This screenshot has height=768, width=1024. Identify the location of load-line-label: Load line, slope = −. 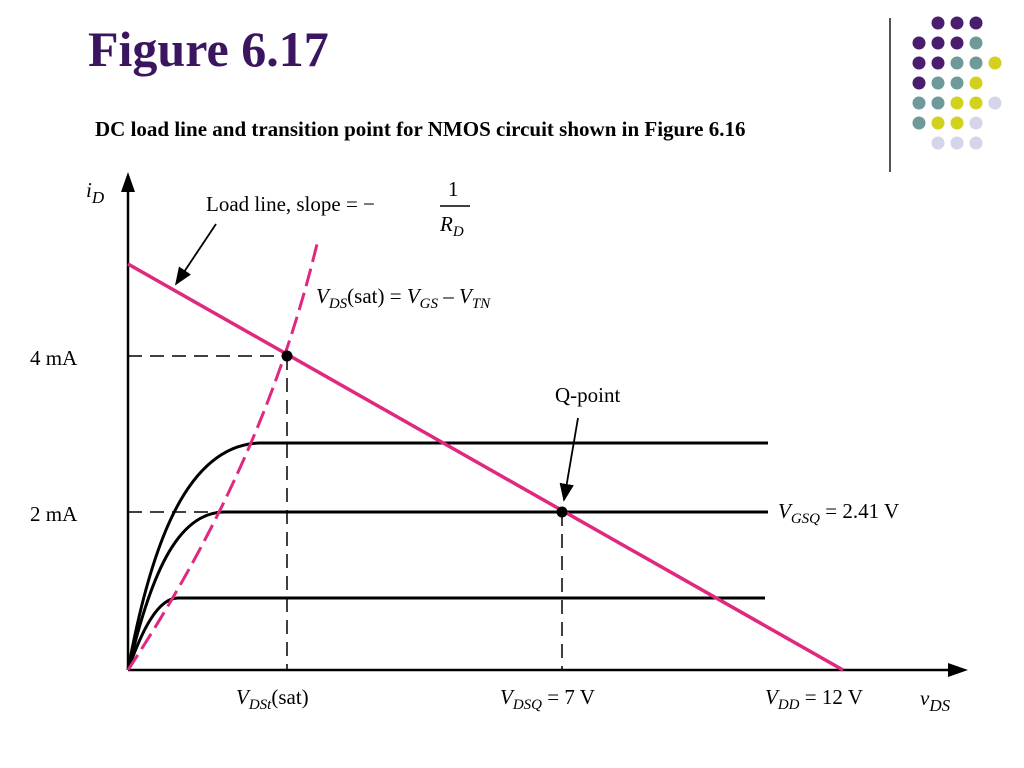
(290, 204).